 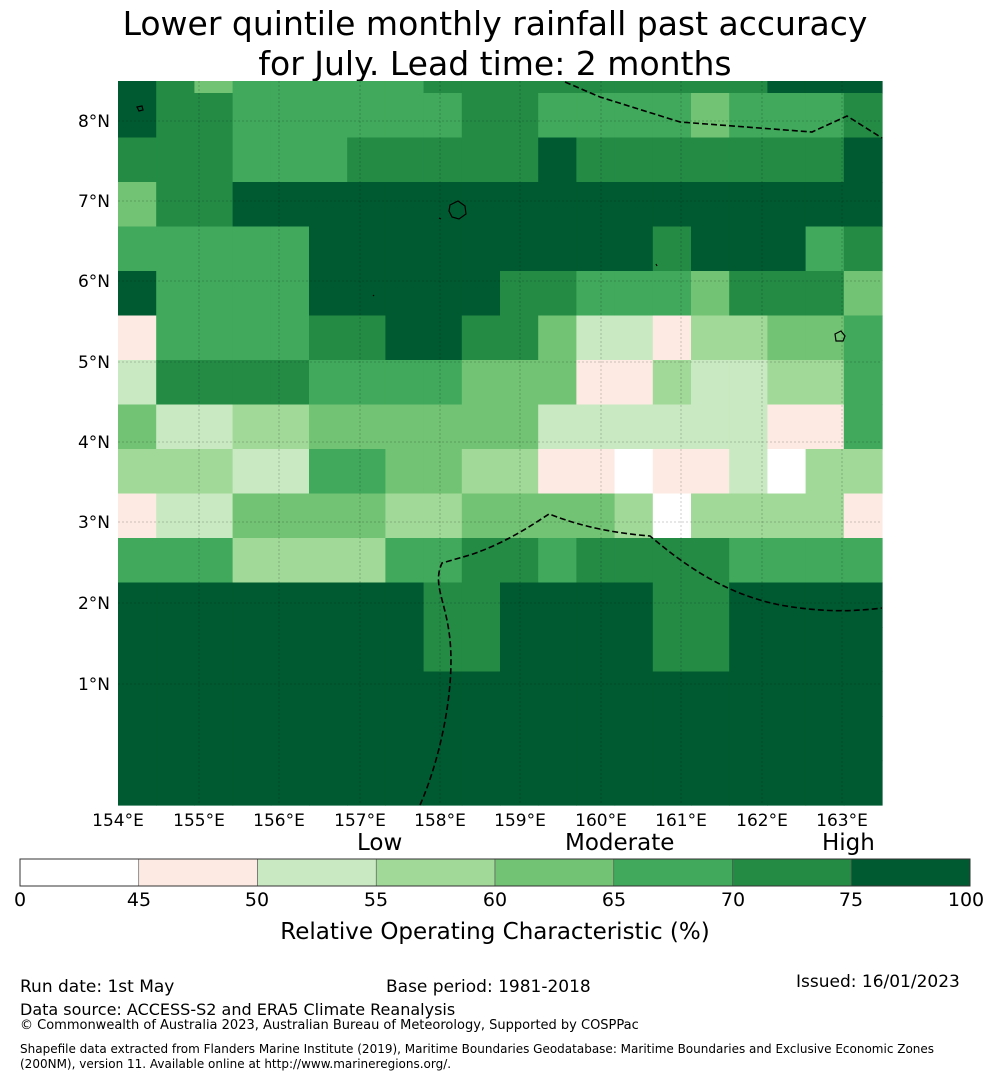 What do you see at coordinates (94, 604) in the screenshot?
I see `latitude-label: 2°N` at bounding box center [94, 604].